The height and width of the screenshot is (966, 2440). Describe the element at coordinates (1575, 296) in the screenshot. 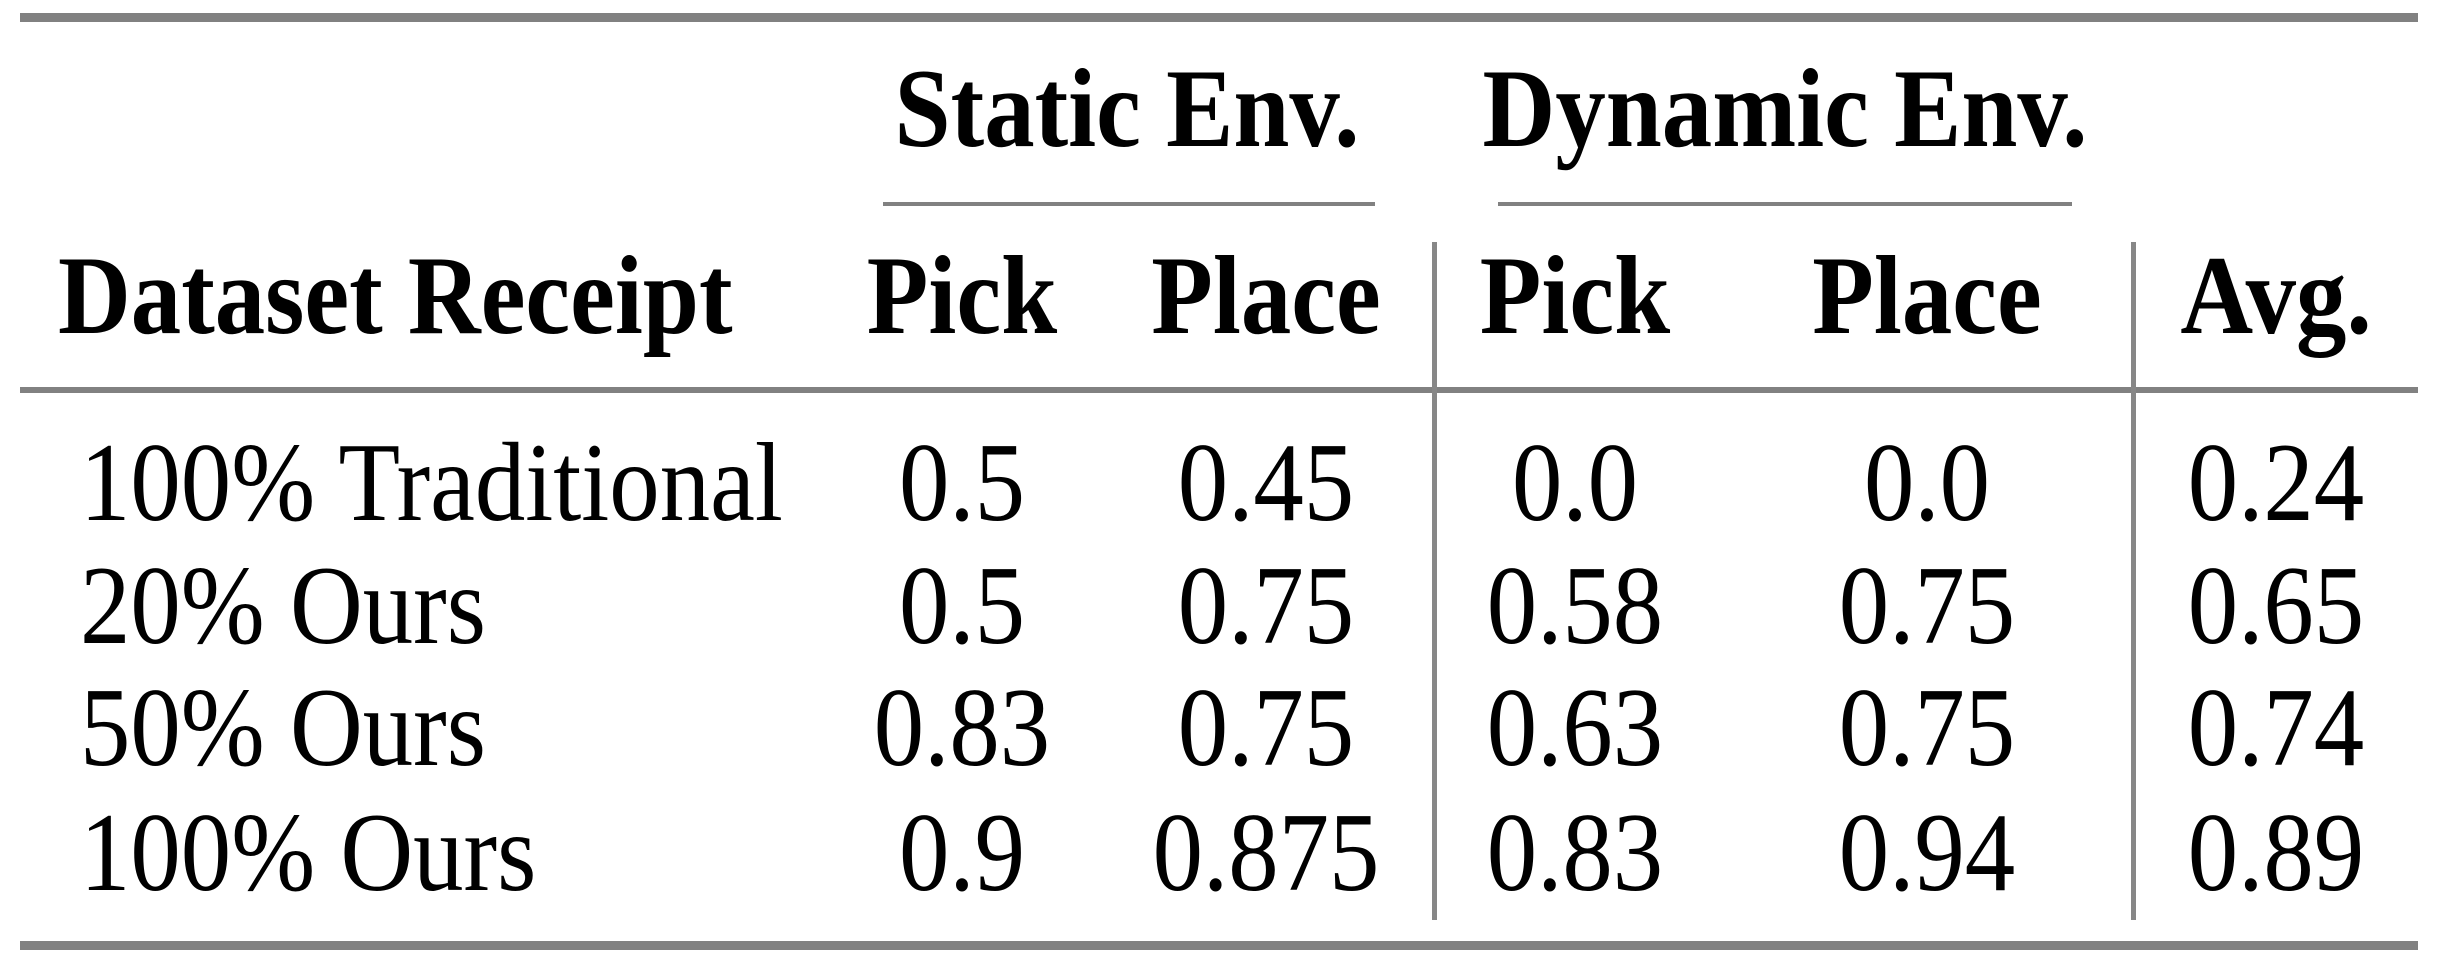

I see `header-dynamic-pick: Pick` at that location.